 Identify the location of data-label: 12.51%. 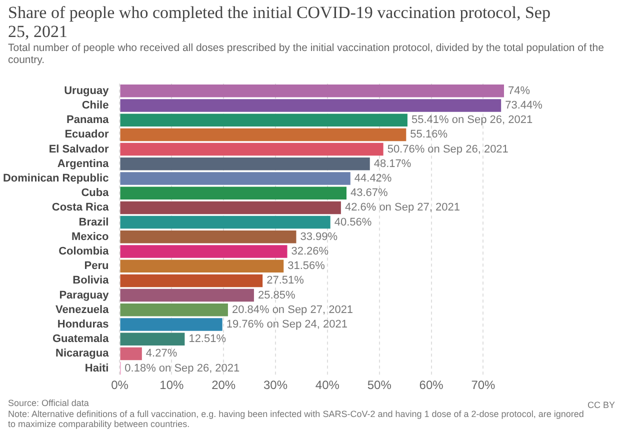
(207, 339).